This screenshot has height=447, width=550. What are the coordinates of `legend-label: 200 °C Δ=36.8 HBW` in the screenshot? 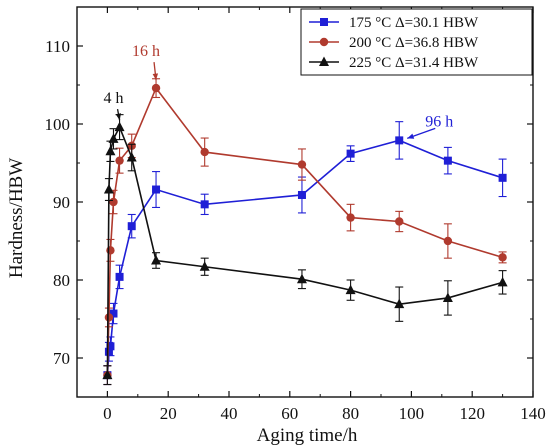 It's located at (414, 43).